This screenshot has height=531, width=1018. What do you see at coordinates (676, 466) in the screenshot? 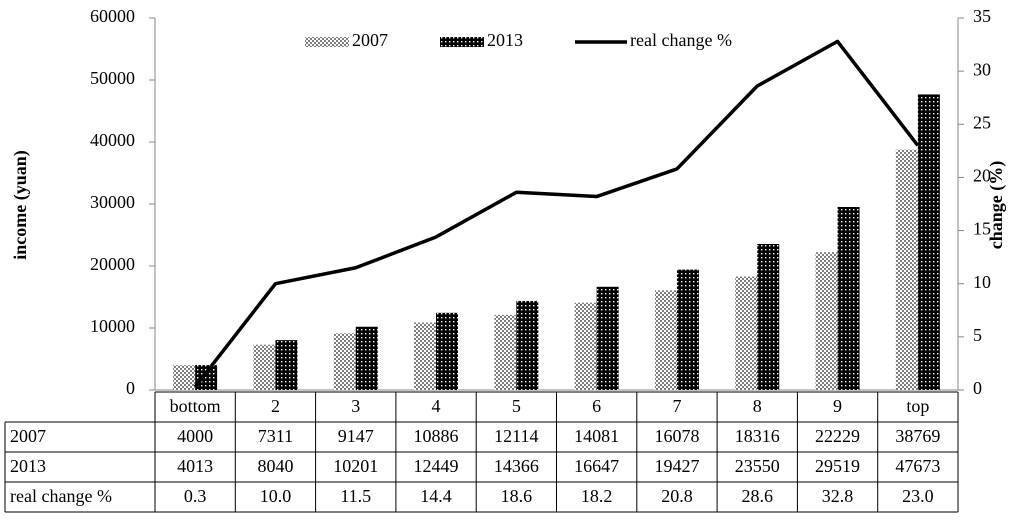
I see `table-cell: 19427` at bounding box center [676, 466].